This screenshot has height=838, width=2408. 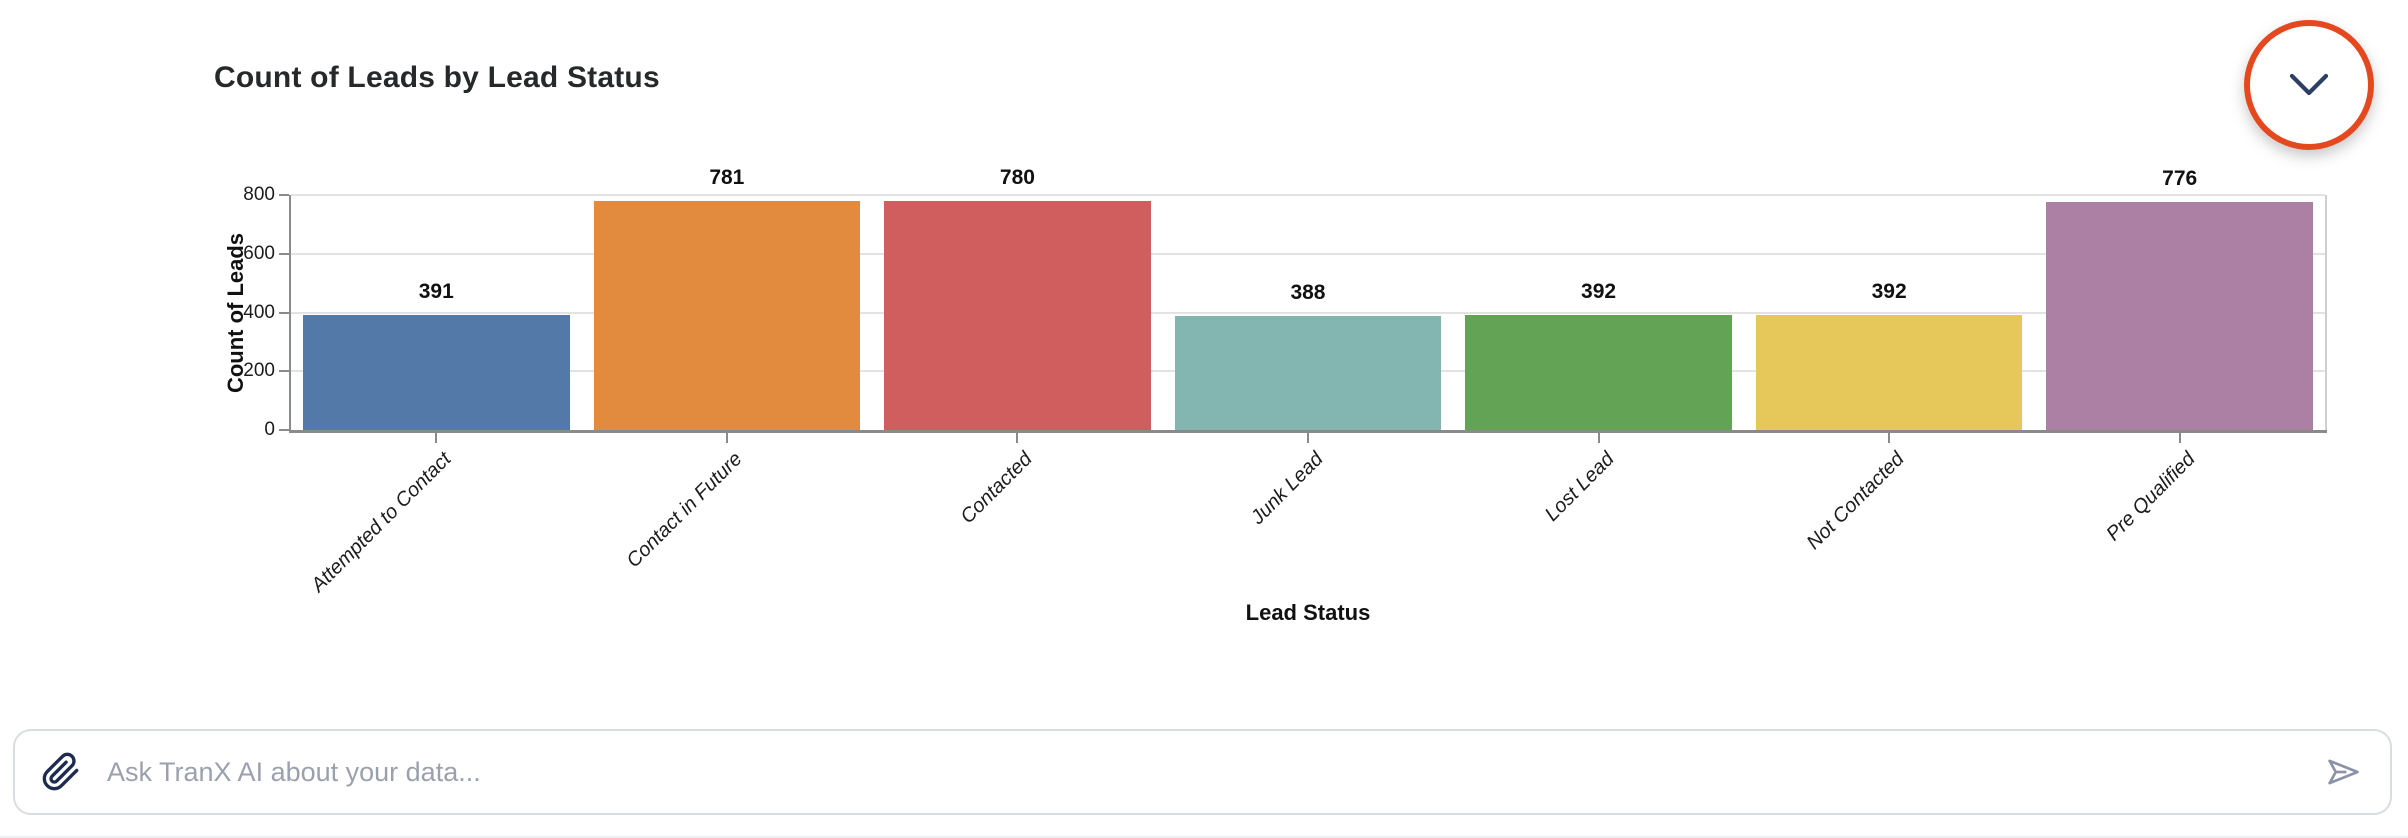 I want to click on ask-ai-input, so click(x=1201, y=772).